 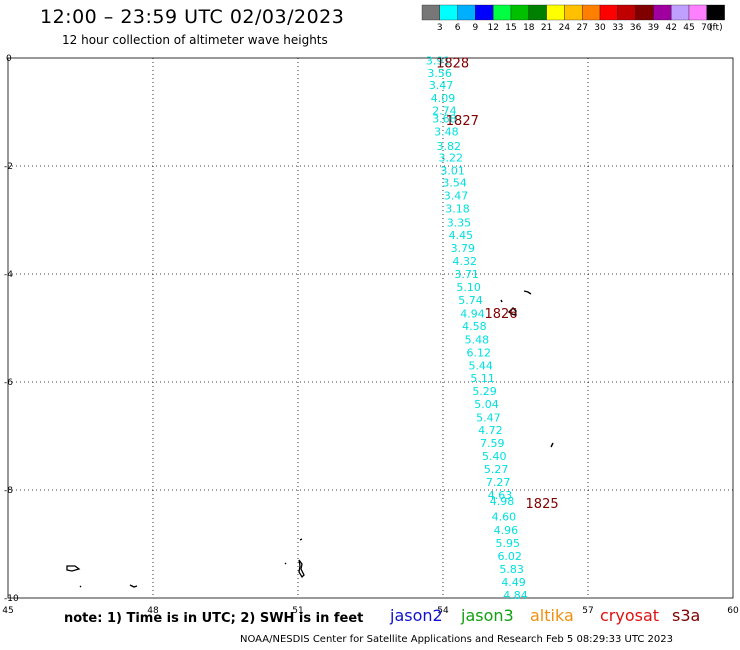 I want to click on colorbar-label: 3, so click(x=440, y=28).